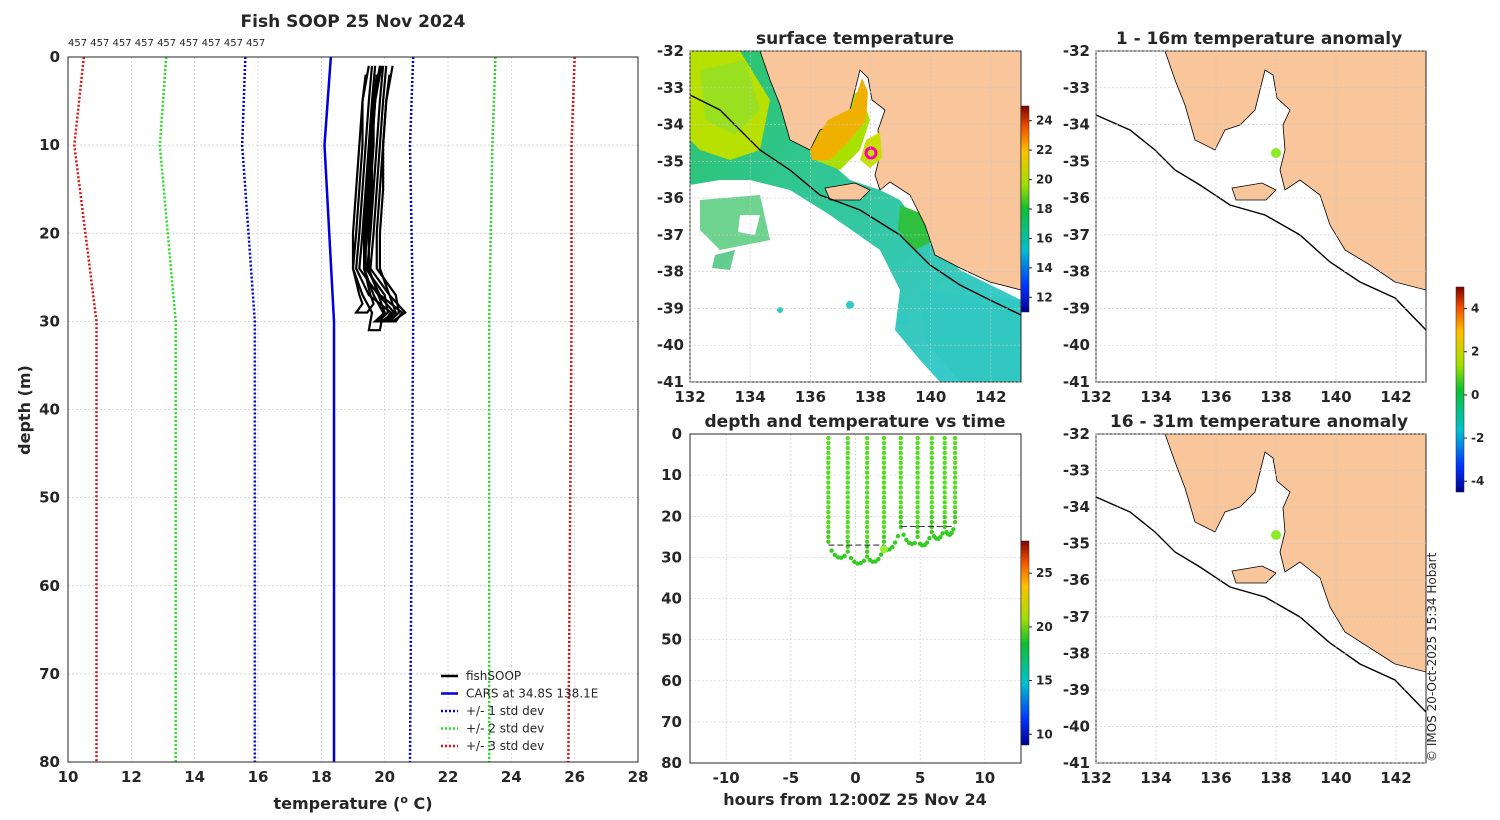  What do you see at coordinates (49, 586) in the screenshot?
I see `profile-ytick-label: 60` at bounding box center [49, 586].